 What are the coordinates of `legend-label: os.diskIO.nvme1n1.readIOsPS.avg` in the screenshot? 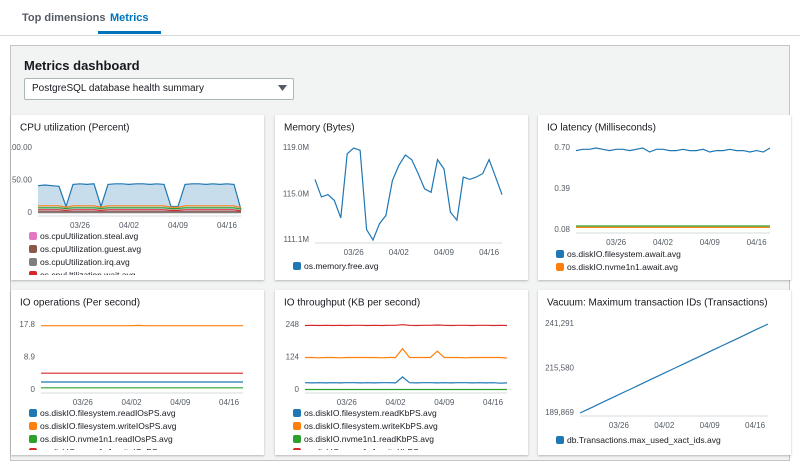 It's located at (106, 439).